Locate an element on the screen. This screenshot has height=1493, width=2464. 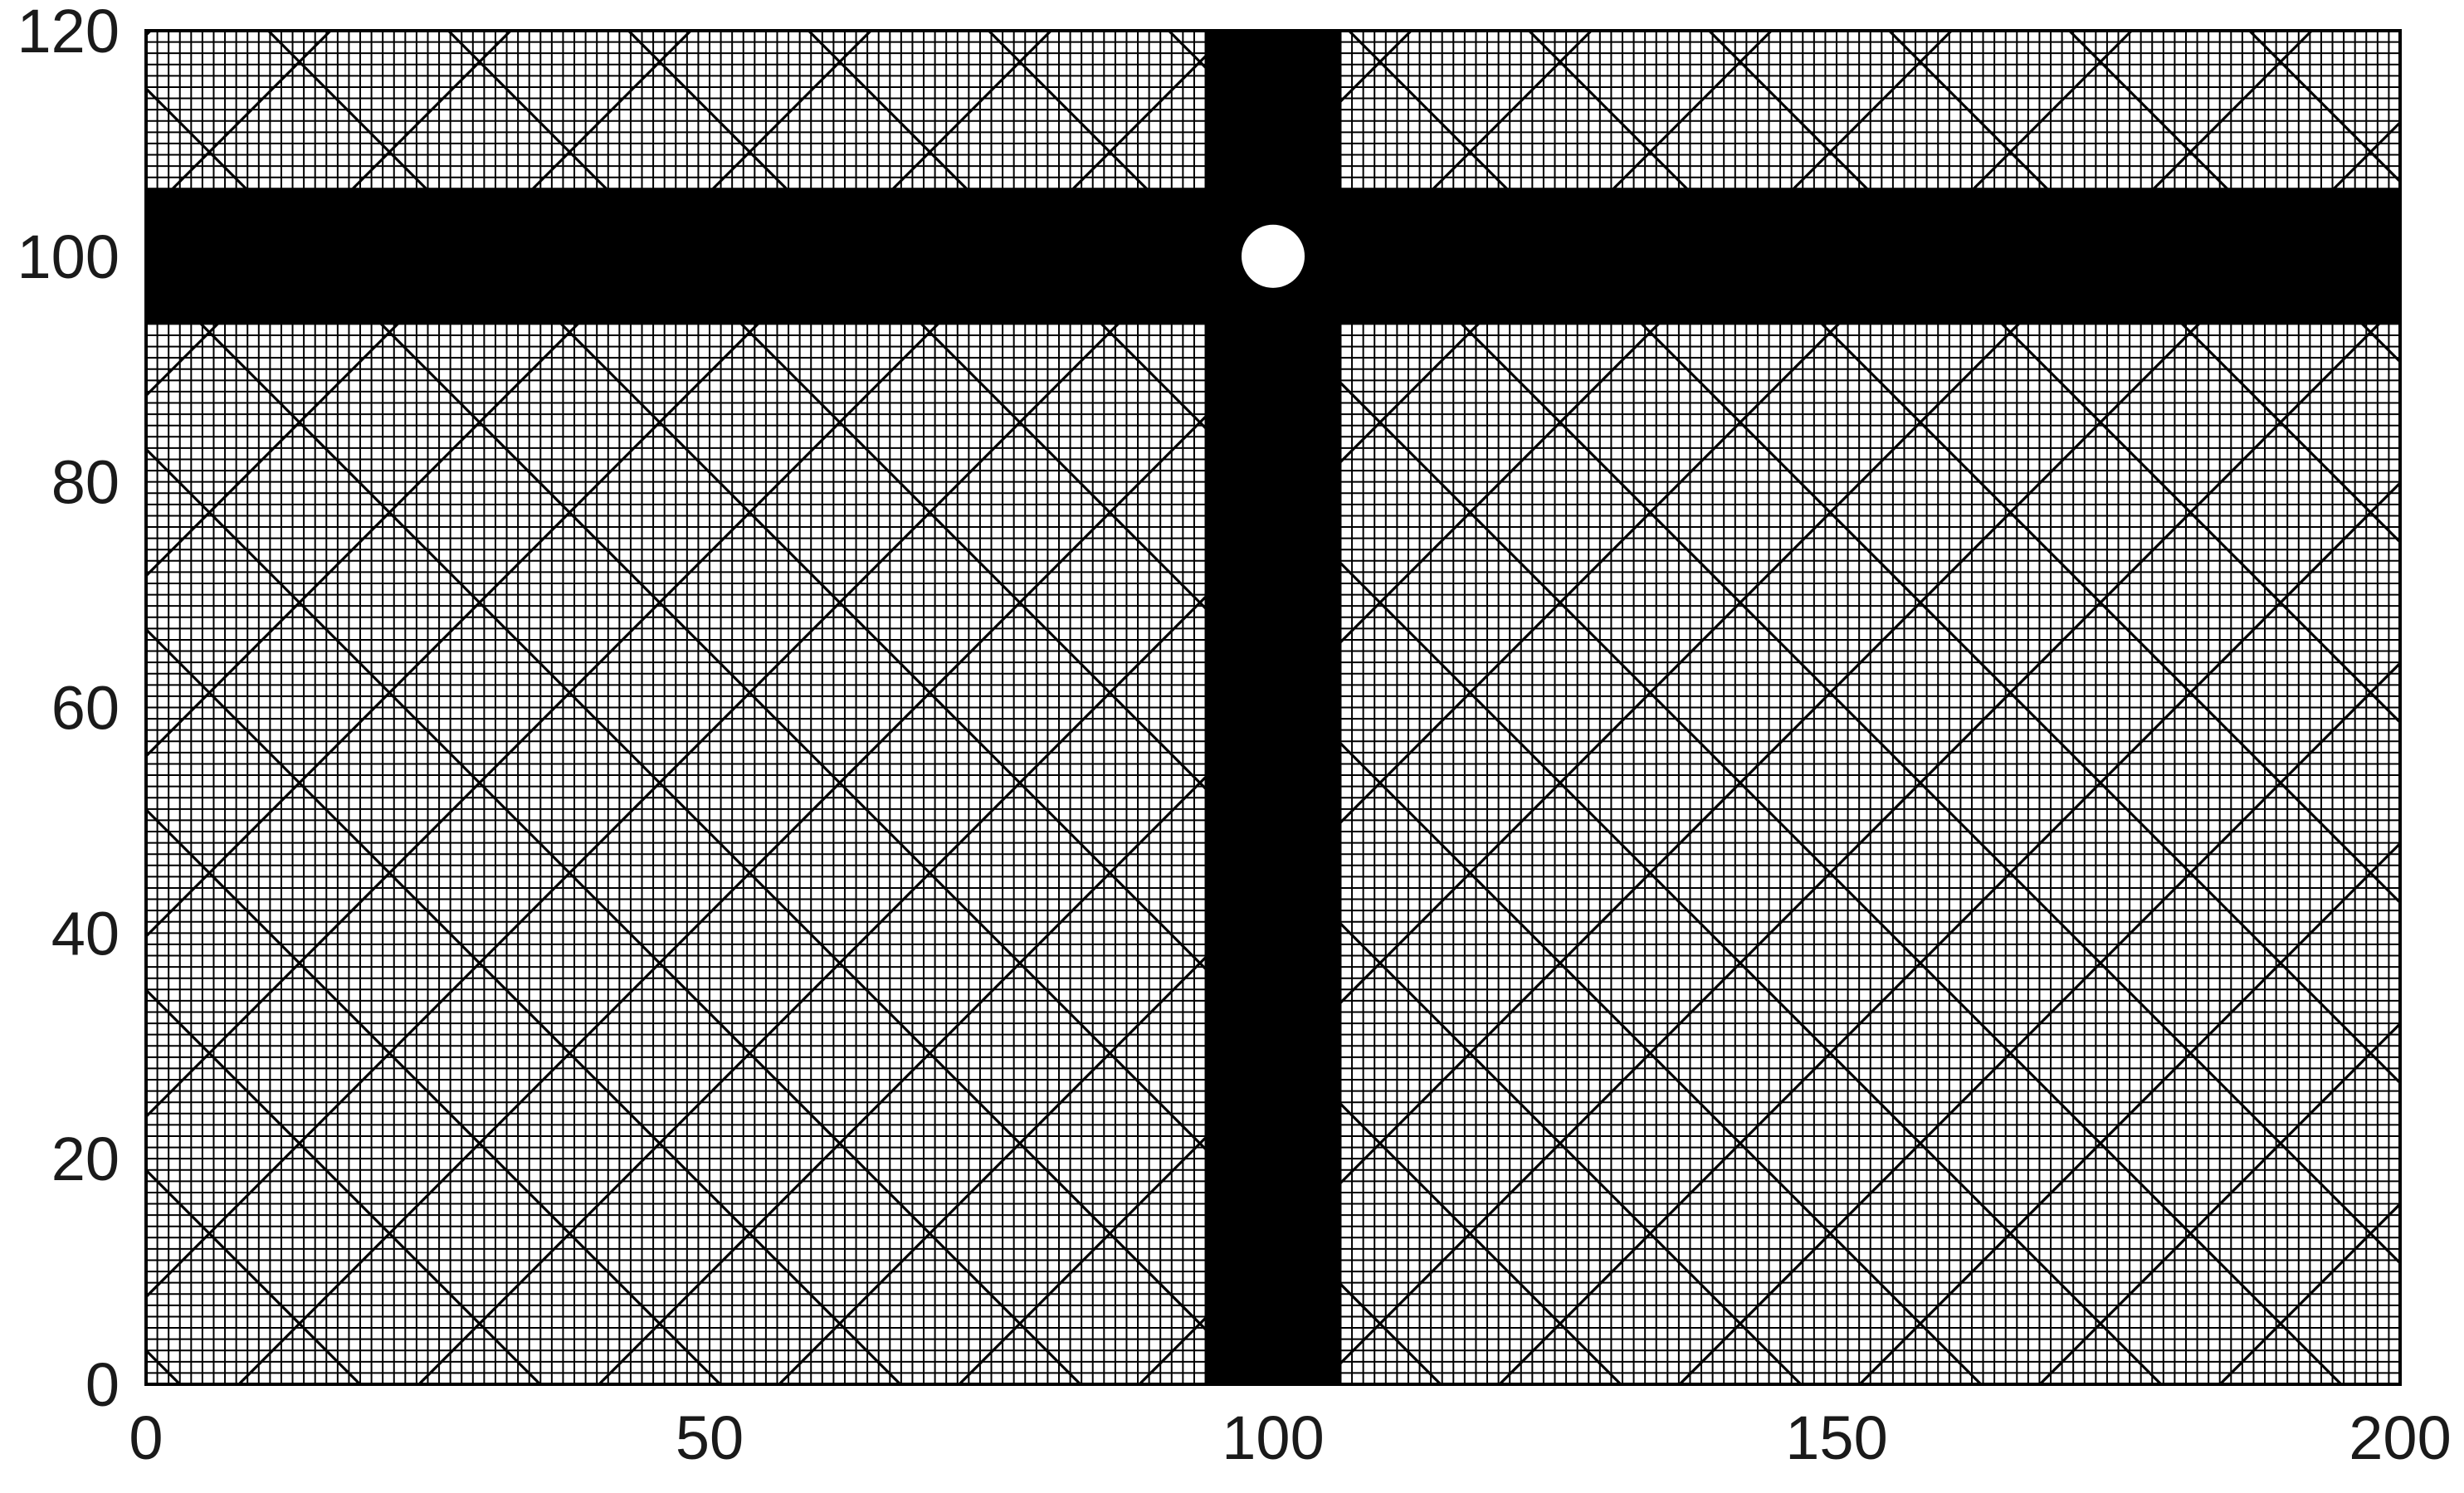
y-tick-label: 0 is located at coordinates (102, 1385).